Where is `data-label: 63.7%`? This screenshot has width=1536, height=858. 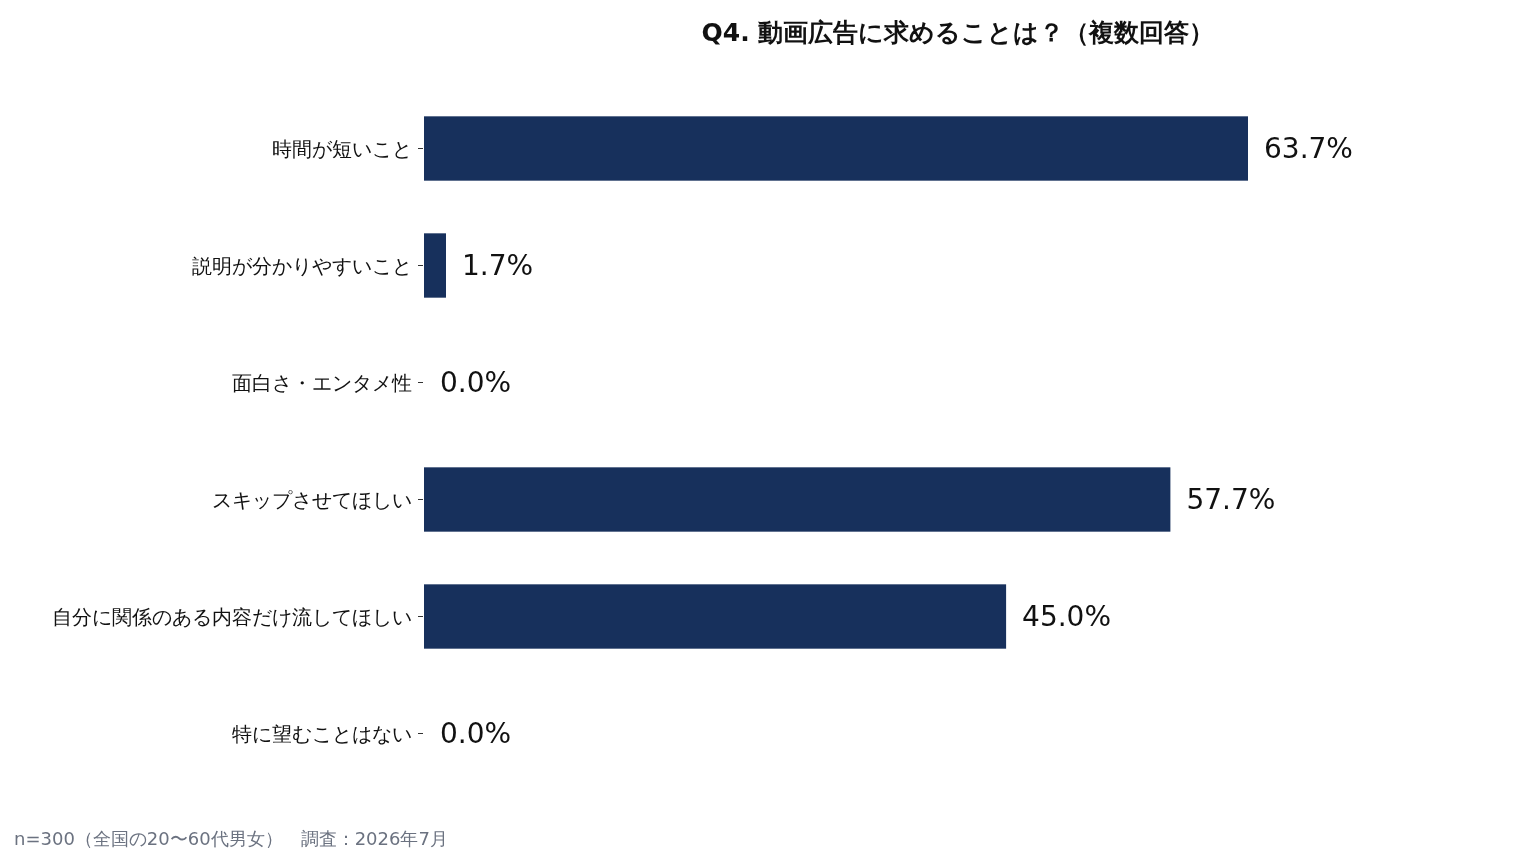 data-label: 63.7% is located at coordinates (1308, 148).